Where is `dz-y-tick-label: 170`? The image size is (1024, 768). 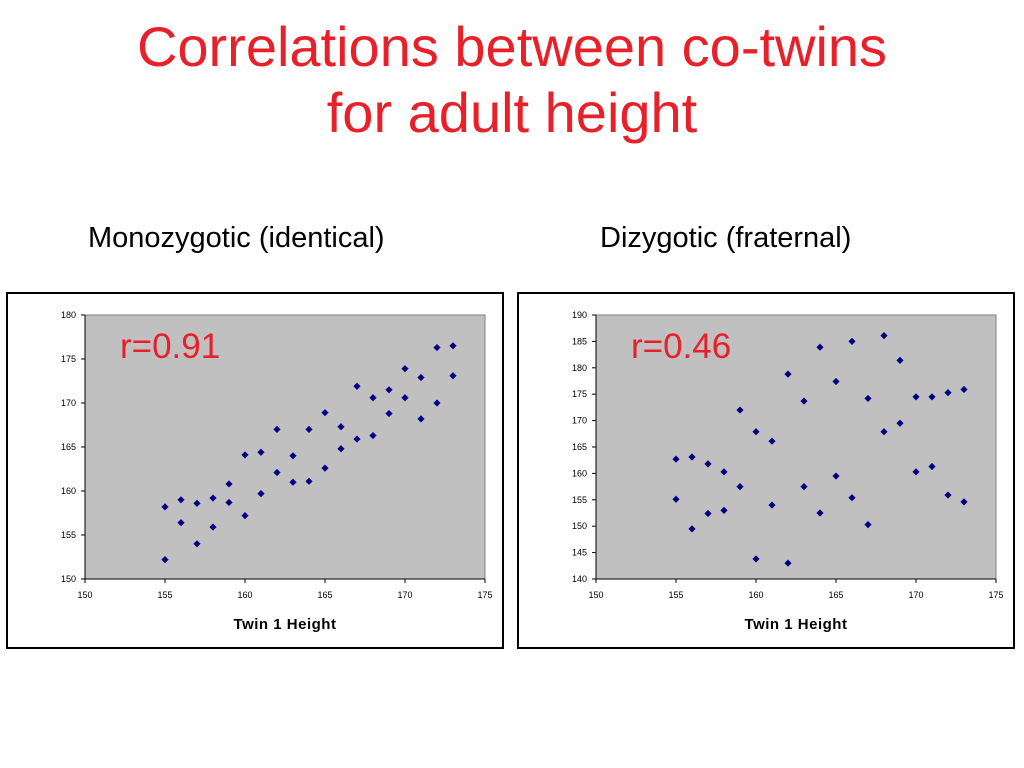 dz-y-tick-label: 170 is located at coordinates (579, 421).